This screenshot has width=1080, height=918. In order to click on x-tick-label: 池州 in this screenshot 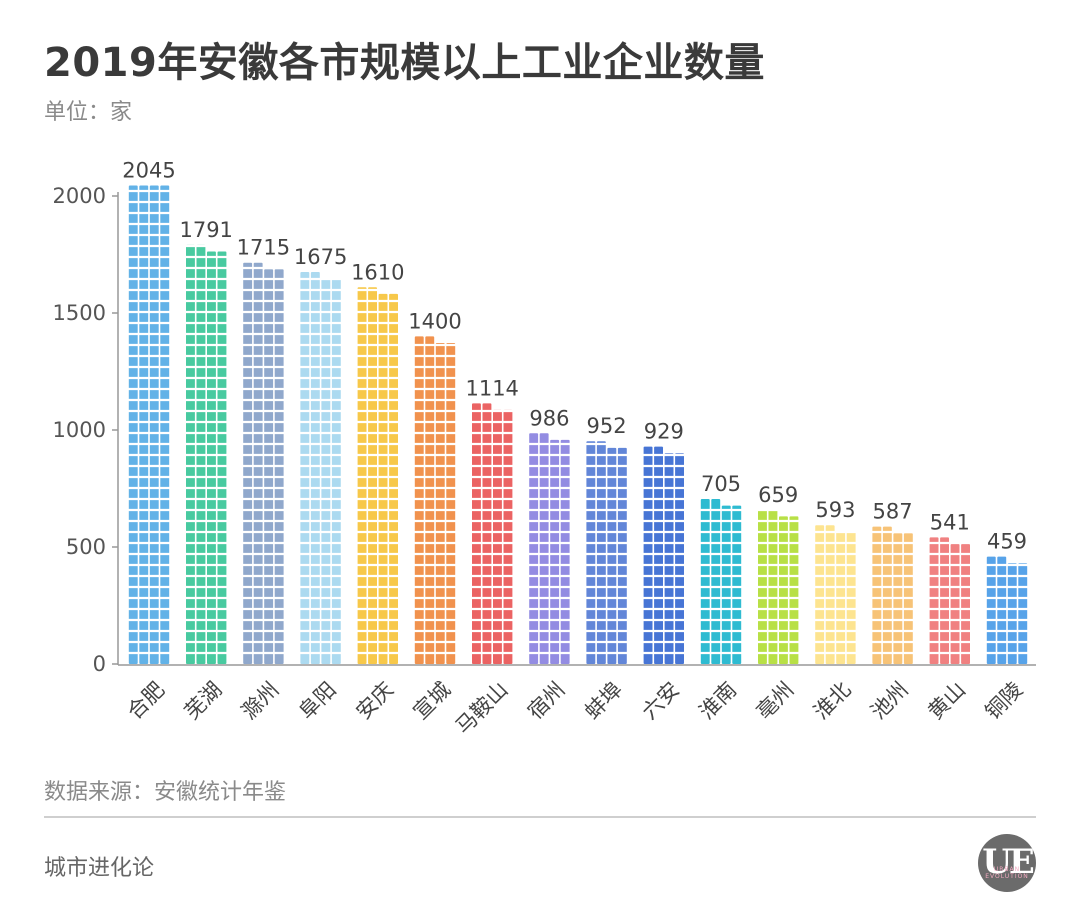, I will do `click(889, 700)`.